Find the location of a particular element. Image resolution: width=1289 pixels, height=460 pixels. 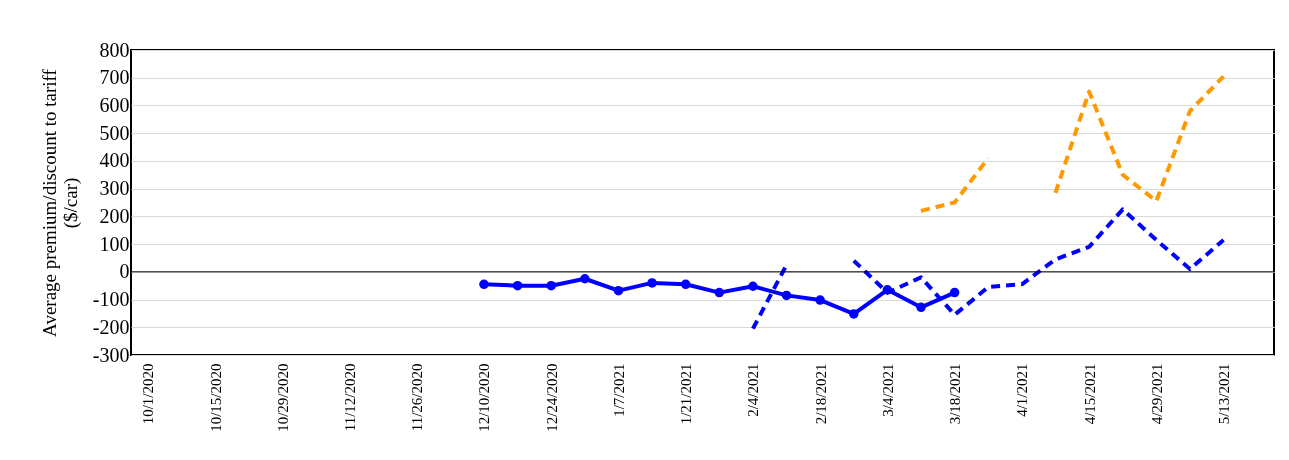

y-tick-label: -300 is located at coordinates (111, 354).